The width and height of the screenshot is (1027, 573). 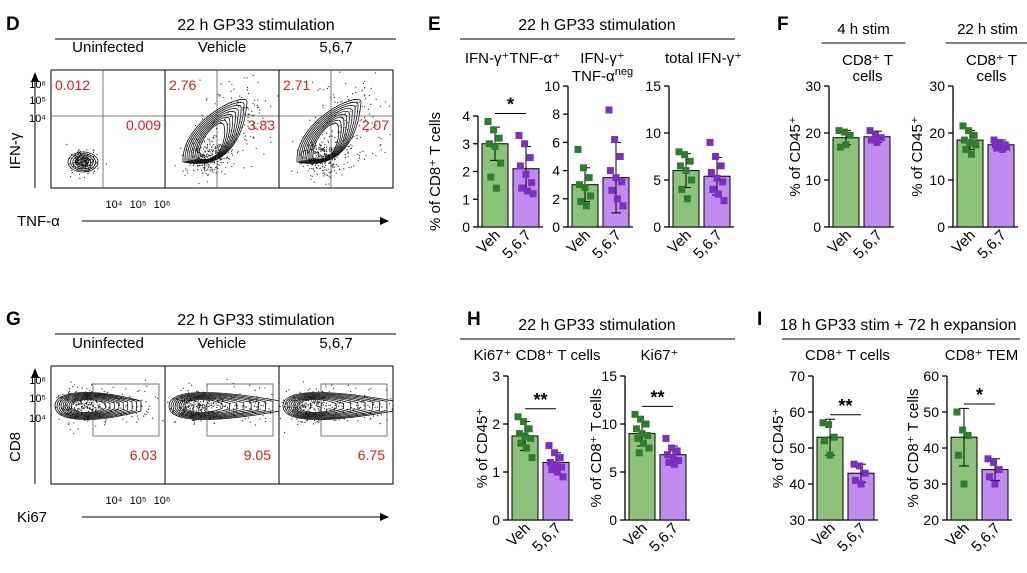 I want to click on significance-stars: *, so click(x=510, y=105).